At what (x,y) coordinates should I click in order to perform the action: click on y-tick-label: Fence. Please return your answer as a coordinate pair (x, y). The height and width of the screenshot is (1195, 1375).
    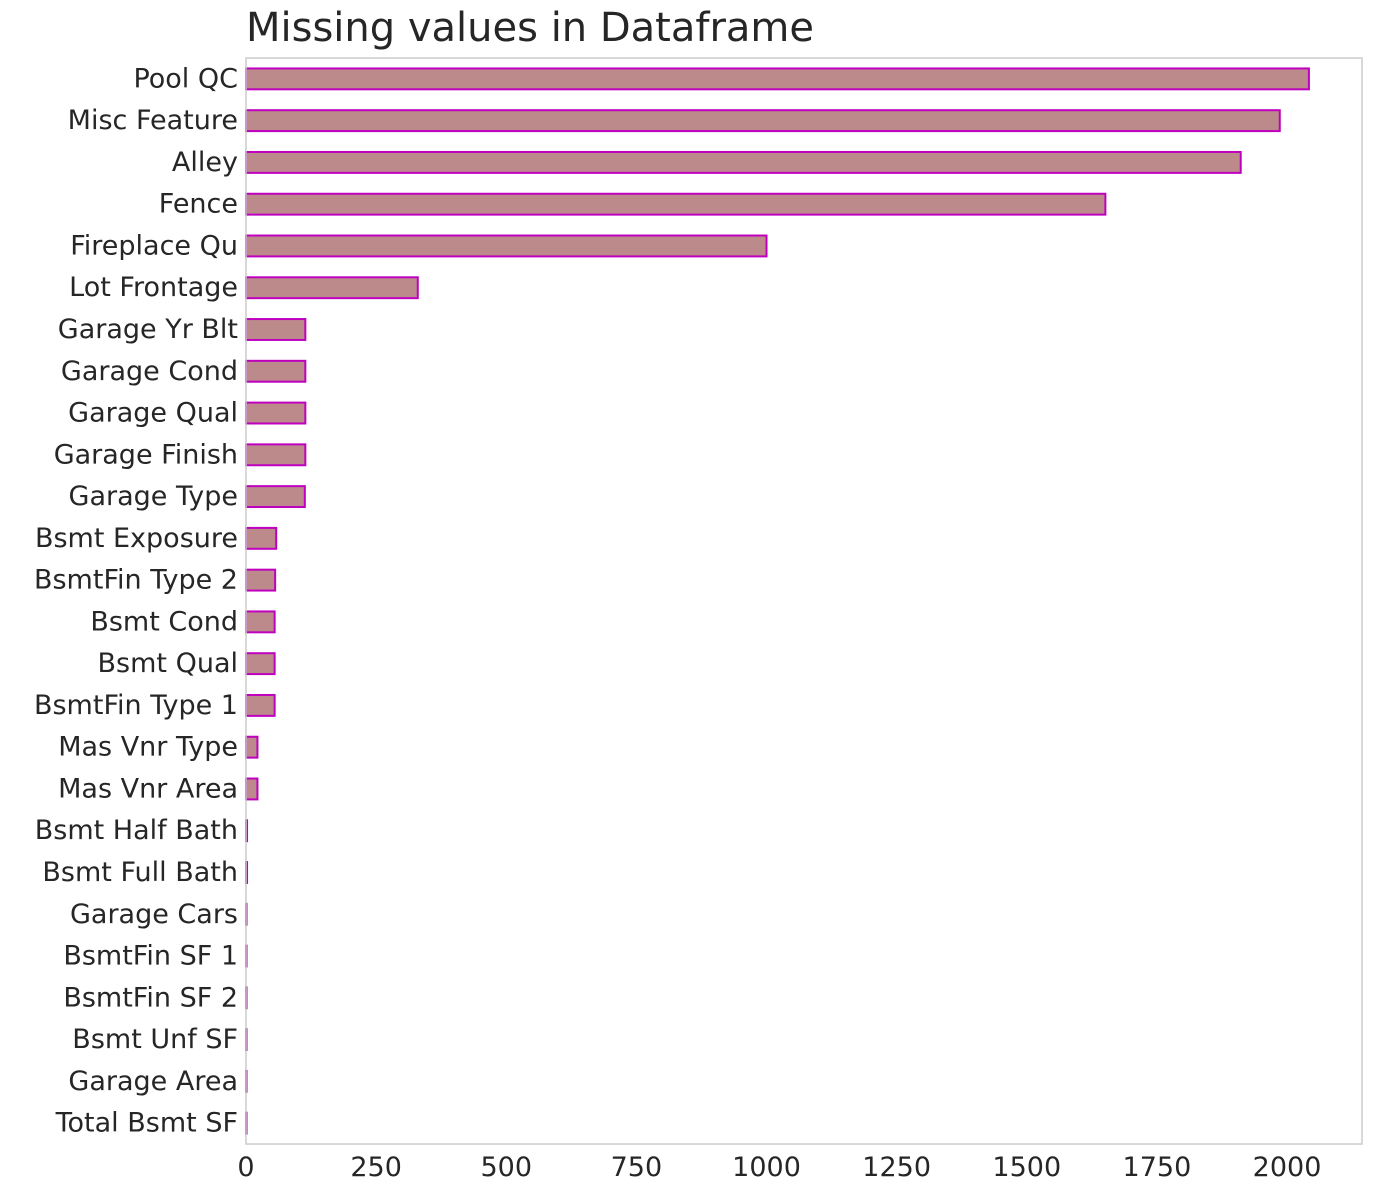
    Looking at the image, I should click on (198, 204).